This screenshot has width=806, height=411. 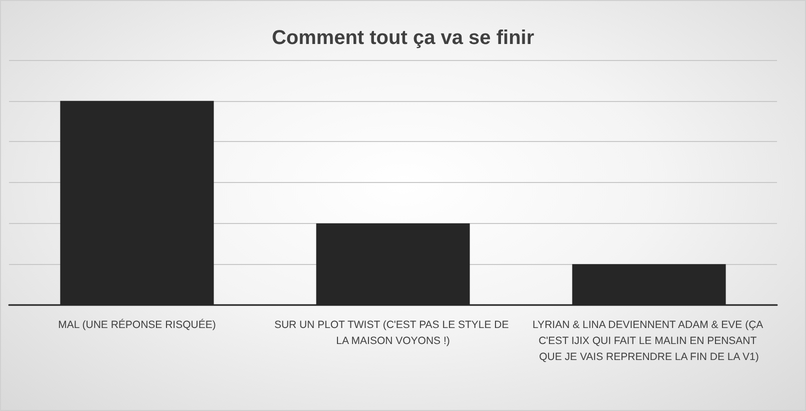 What do you see at coordinates (137, 324) in the screenshot?
I see `x-tick-label: MAL (UNE RÉPONSE RISQUÉE)` at bounding box center [137, 324].